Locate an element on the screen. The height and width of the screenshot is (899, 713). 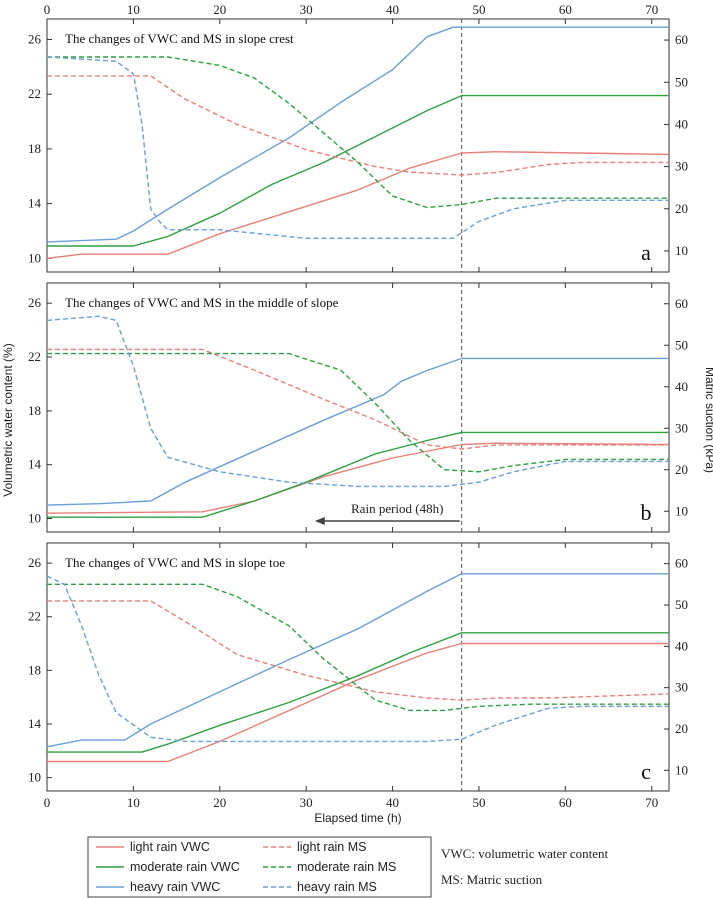
panel-letter: c is located at coordinates (646, 771).